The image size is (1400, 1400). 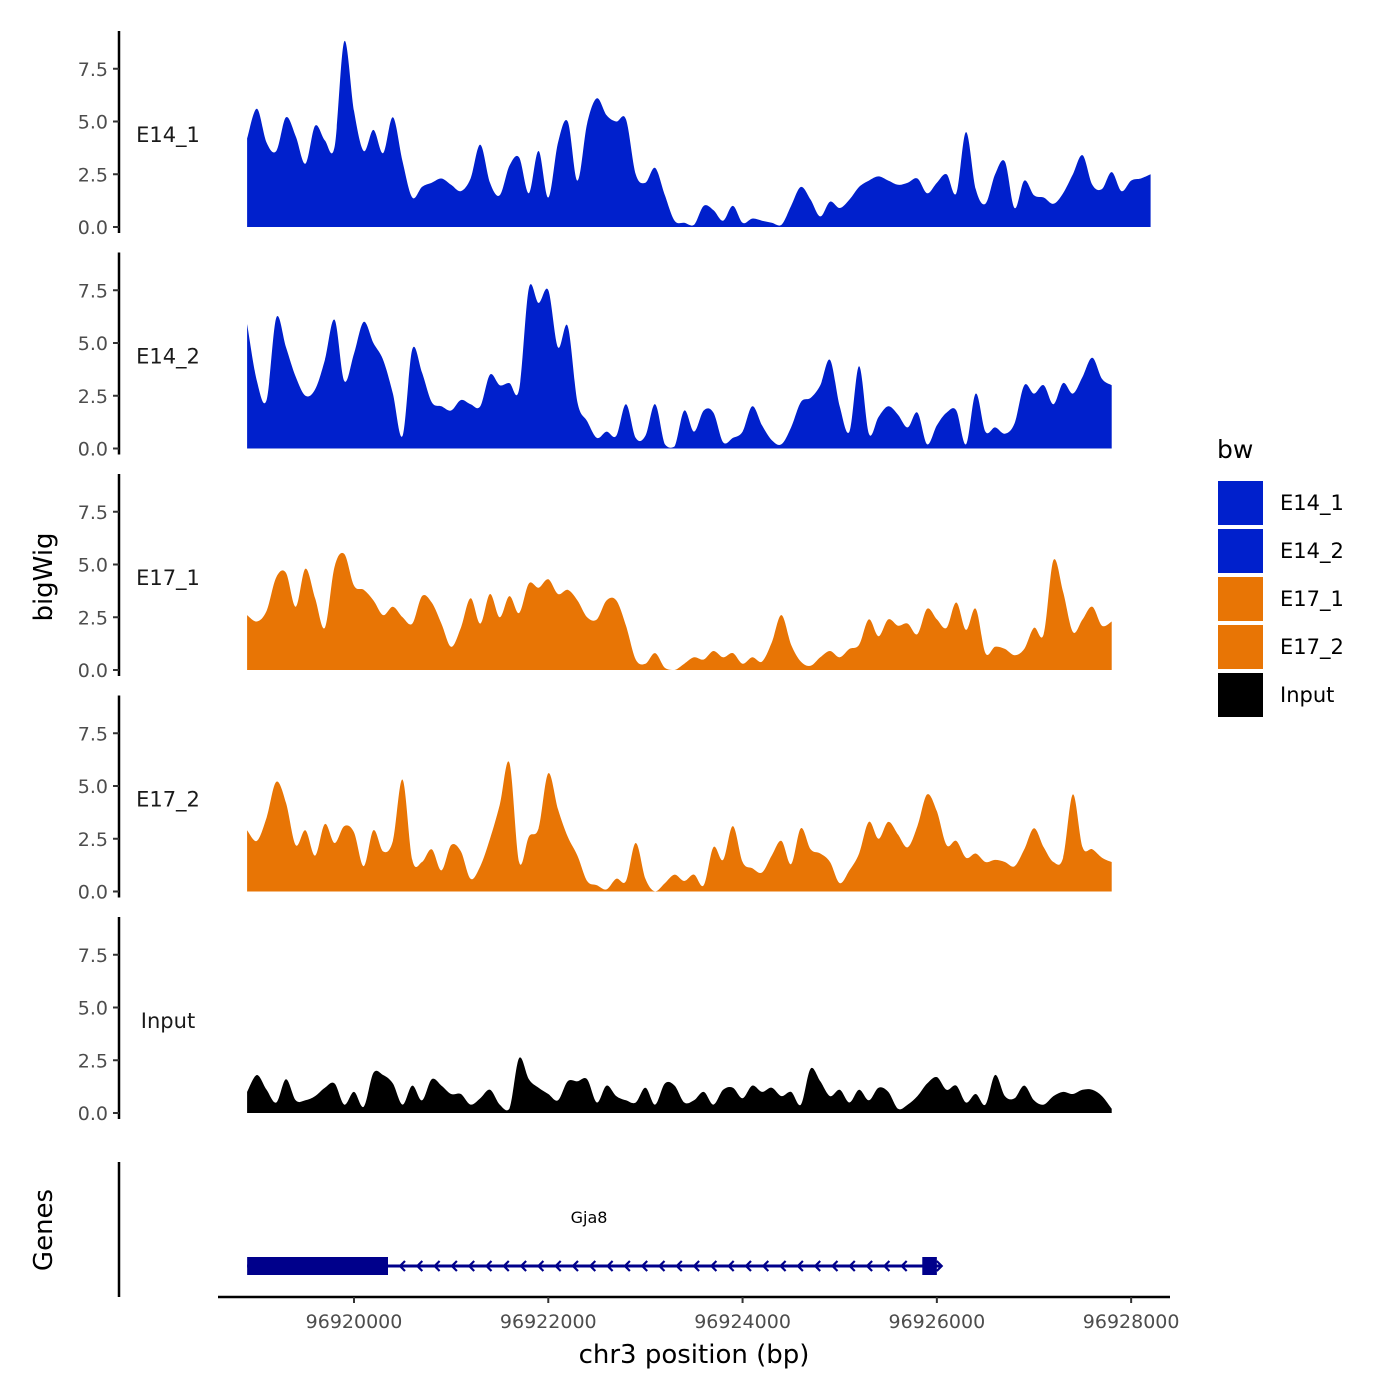 I want to click on track-E14_2: 0.0 2.5 5.0 7.5 E14_2, so click(x=595, y=356).